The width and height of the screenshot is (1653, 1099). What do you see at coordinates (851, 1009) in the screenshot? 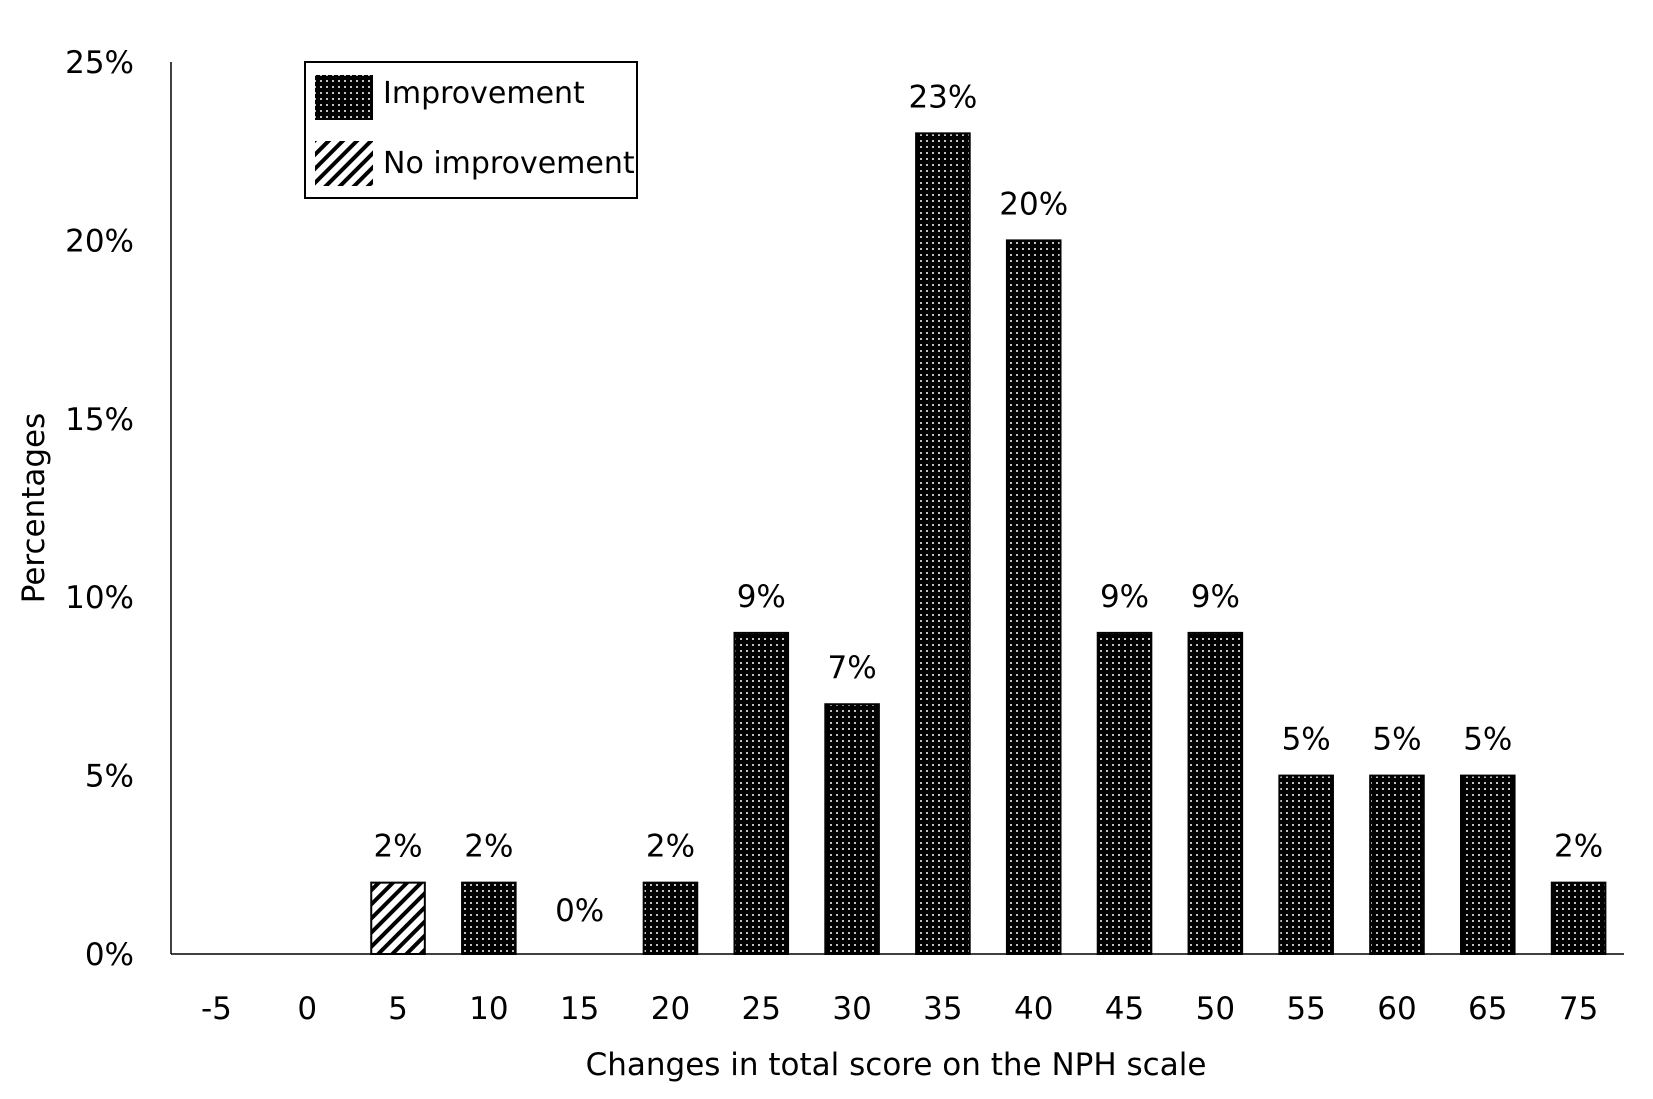
I see `x-tick-label: 30` at bounding box center [851, 1009].